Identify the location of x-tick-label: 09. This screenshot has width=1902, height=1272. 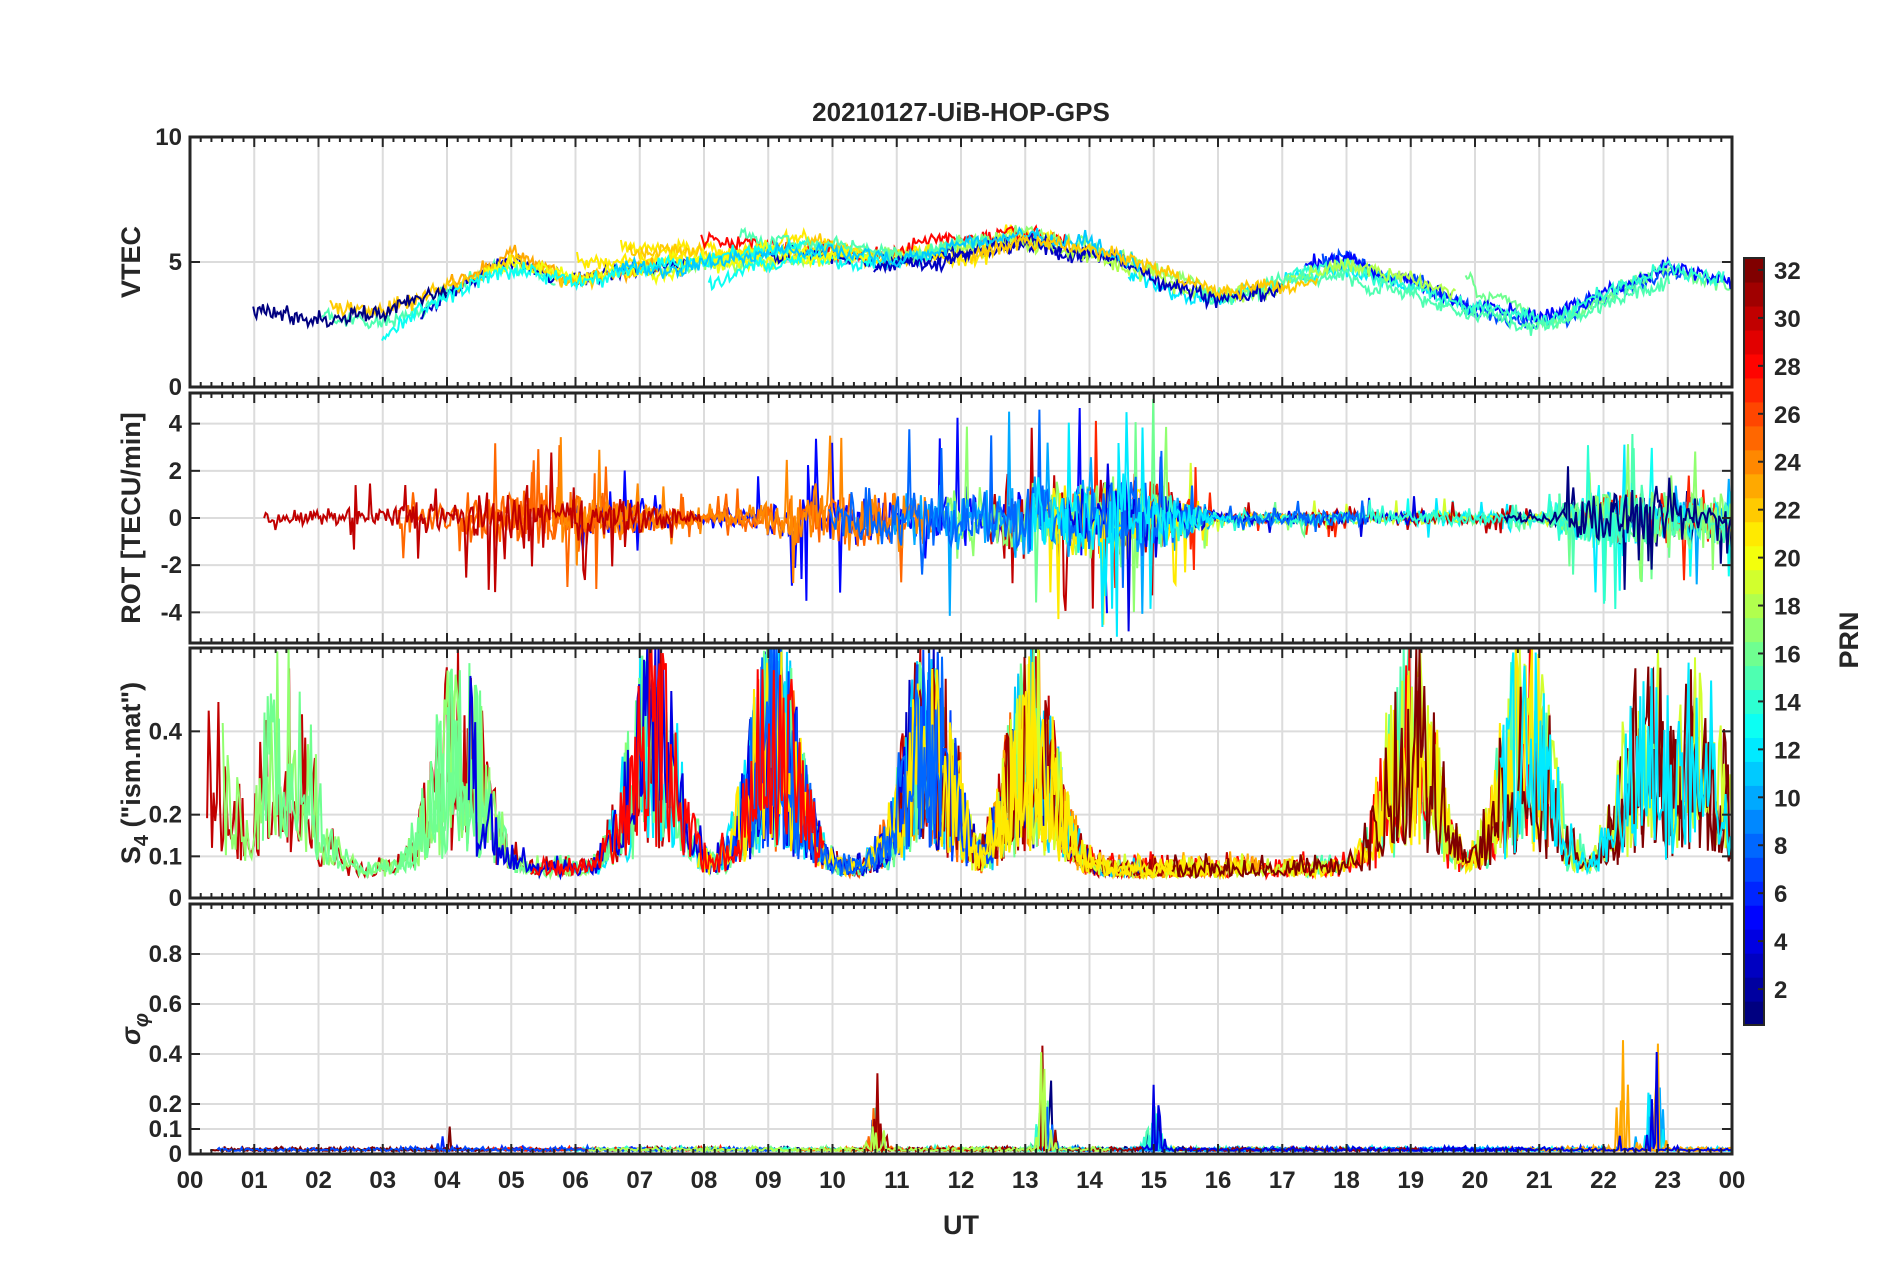
(768, 1180).